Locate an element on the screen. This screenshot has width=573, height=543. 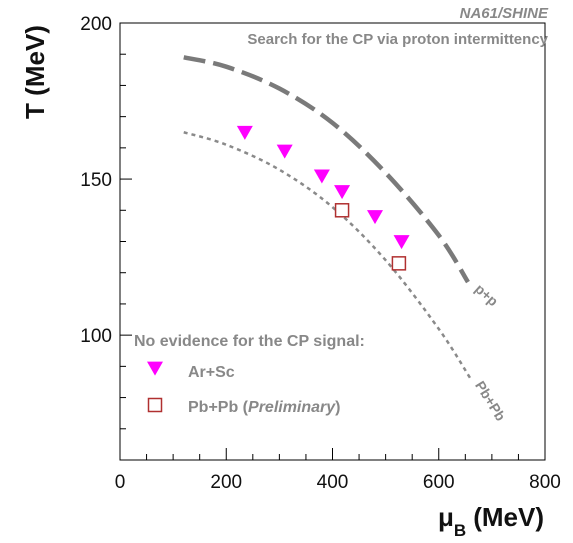
y-tick-label: 200 is located at coordinates (96, 24).